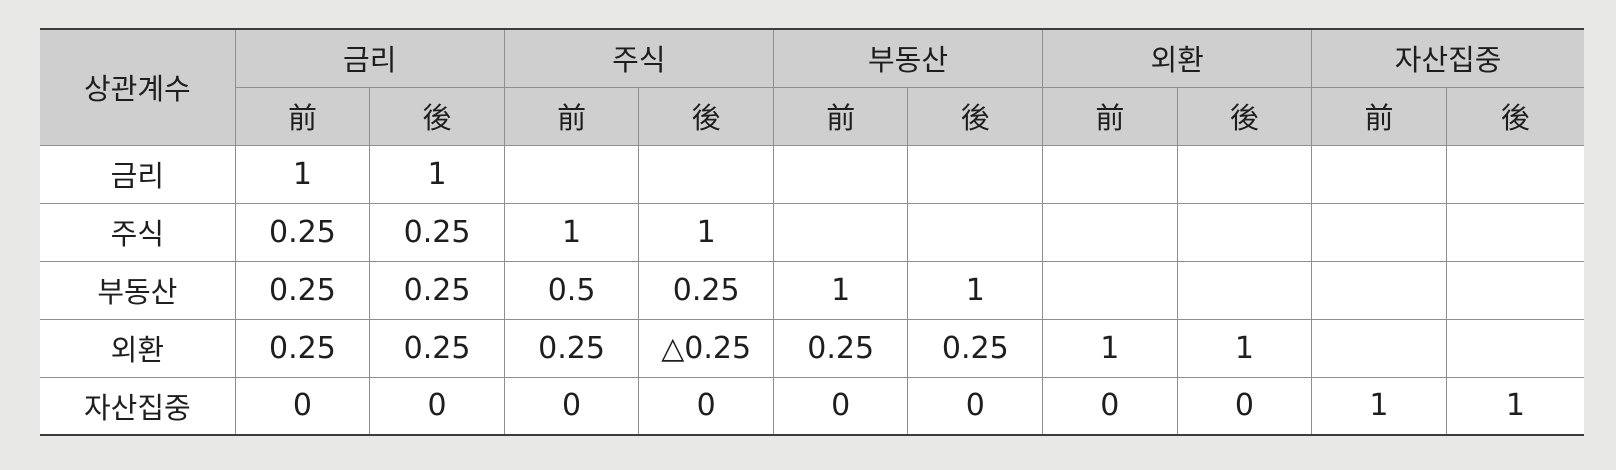  I want to click on group-header-fx: 외환, so click(1177, 58).